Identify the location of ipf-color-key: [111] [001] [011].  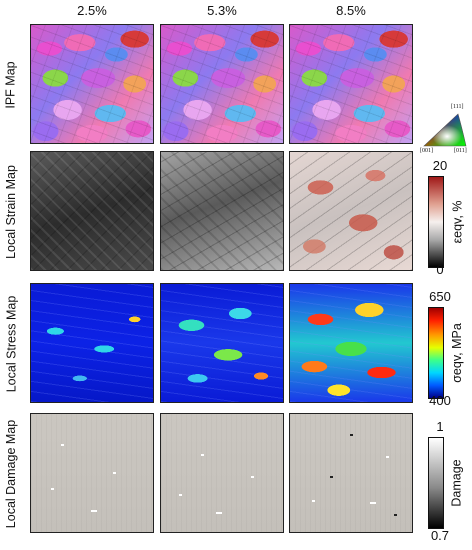
(445, 127).